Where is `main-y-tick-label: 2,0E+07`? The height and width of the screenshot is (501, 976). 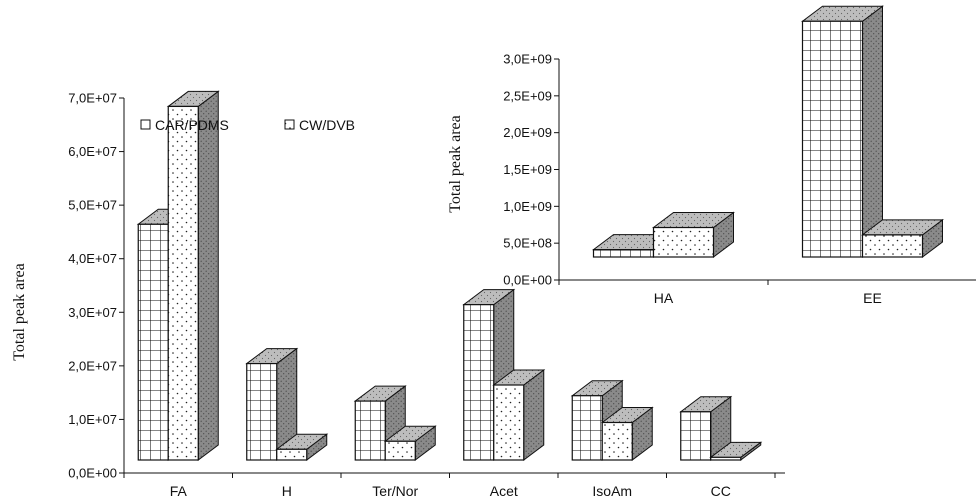 main-y-tick-label: 2,0E+07 is located at coordinates (92, 365).